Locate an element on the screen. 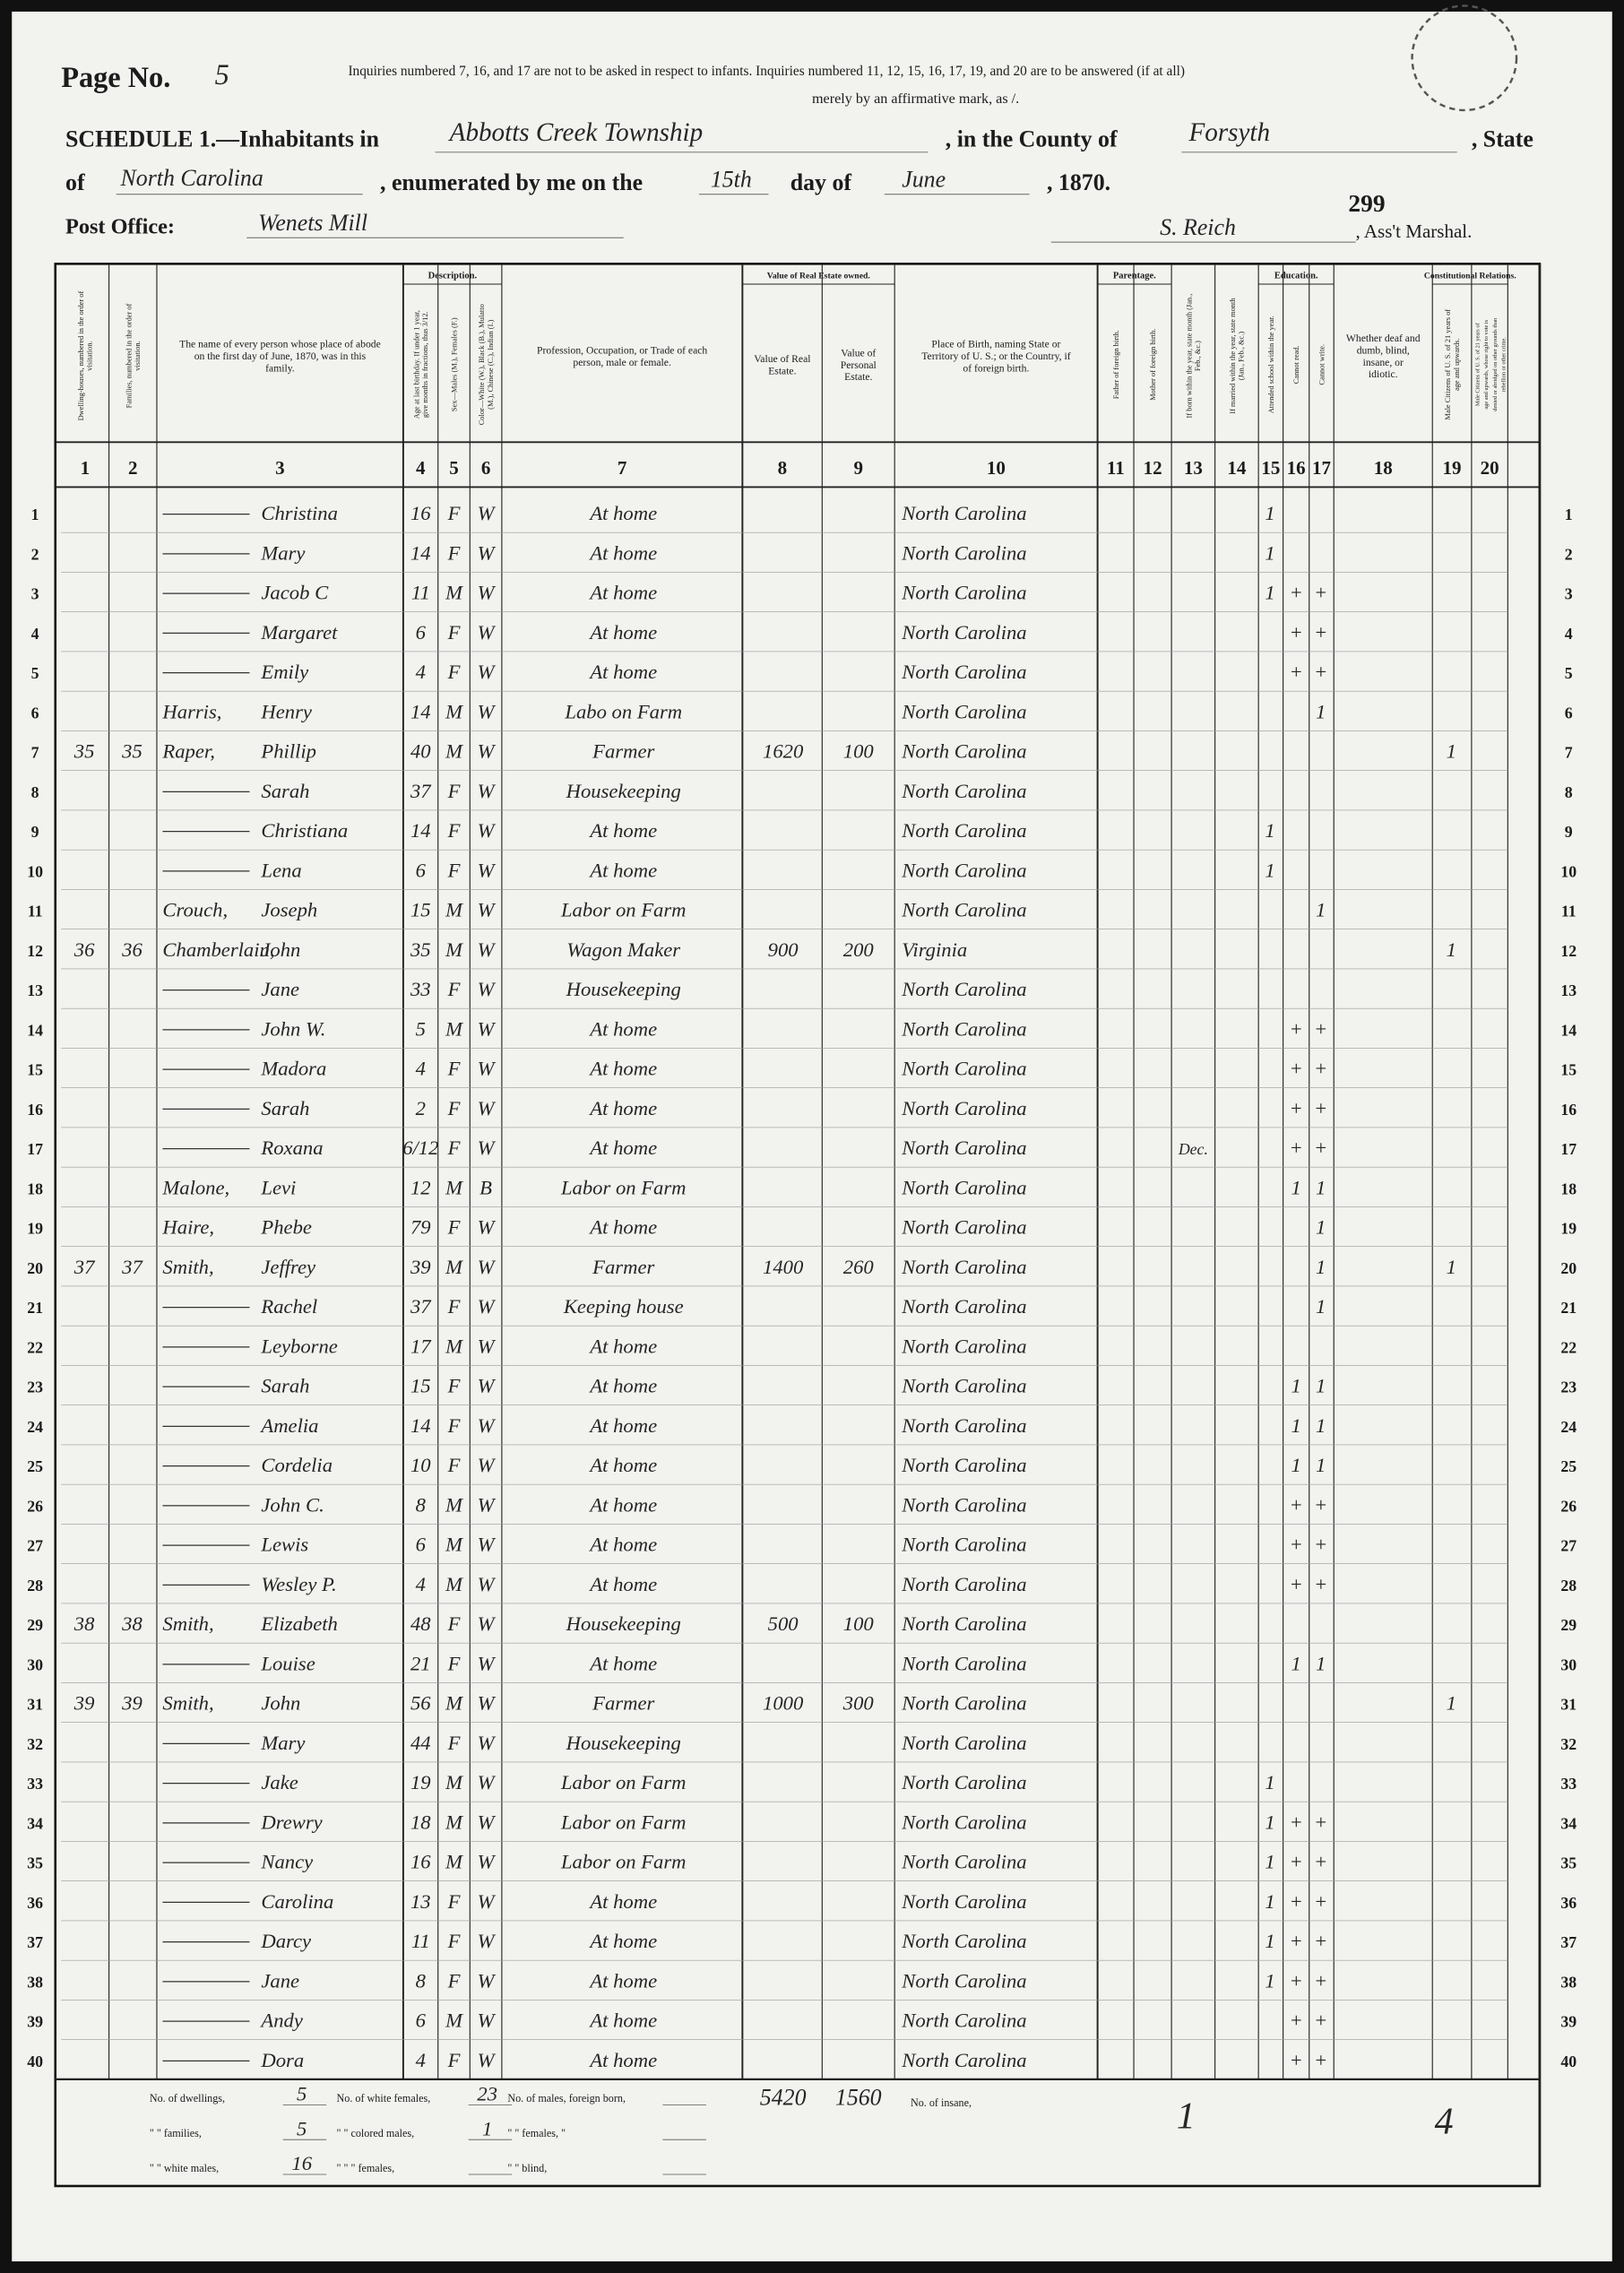  column-number: 9 is located at coordinates (858, 468).